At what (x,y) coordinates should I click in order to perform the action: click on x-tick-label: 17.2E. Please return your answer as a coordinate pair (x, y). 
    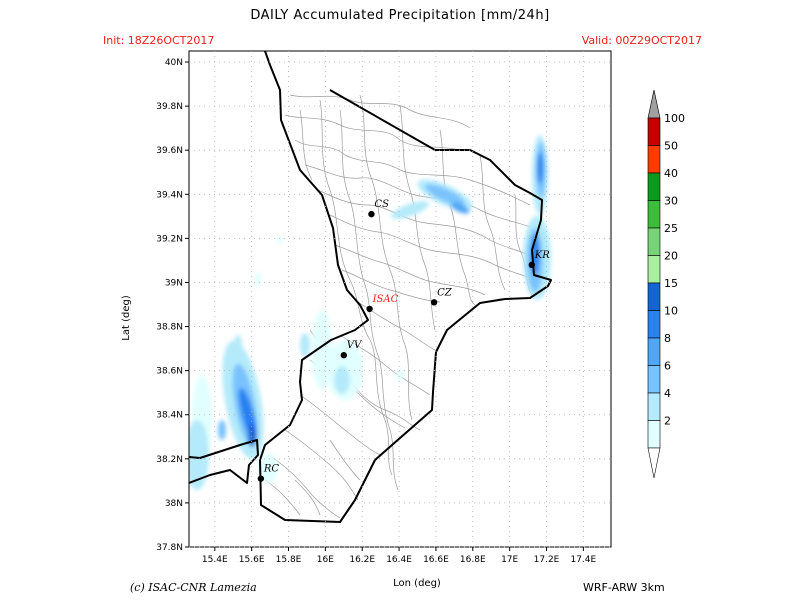
    Looking at the image, I should click on (547, 560).